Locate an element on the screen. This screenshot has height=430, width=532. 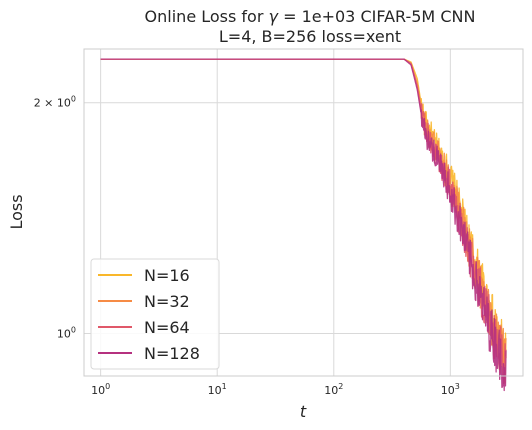
x-tick-label: 10⁰ is located at coordinates (100, 389).